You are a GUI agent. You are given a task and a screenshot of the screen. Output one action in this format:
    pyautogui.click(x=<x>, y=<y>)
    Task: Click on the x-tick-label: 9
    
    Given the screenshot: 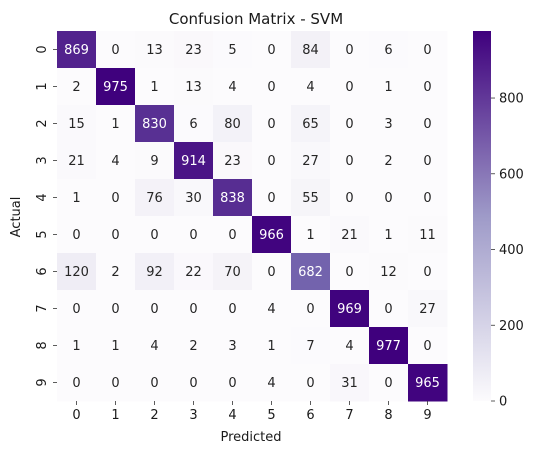 What is the action you would take?
    pyautogui.click(x=427, y=415)
    